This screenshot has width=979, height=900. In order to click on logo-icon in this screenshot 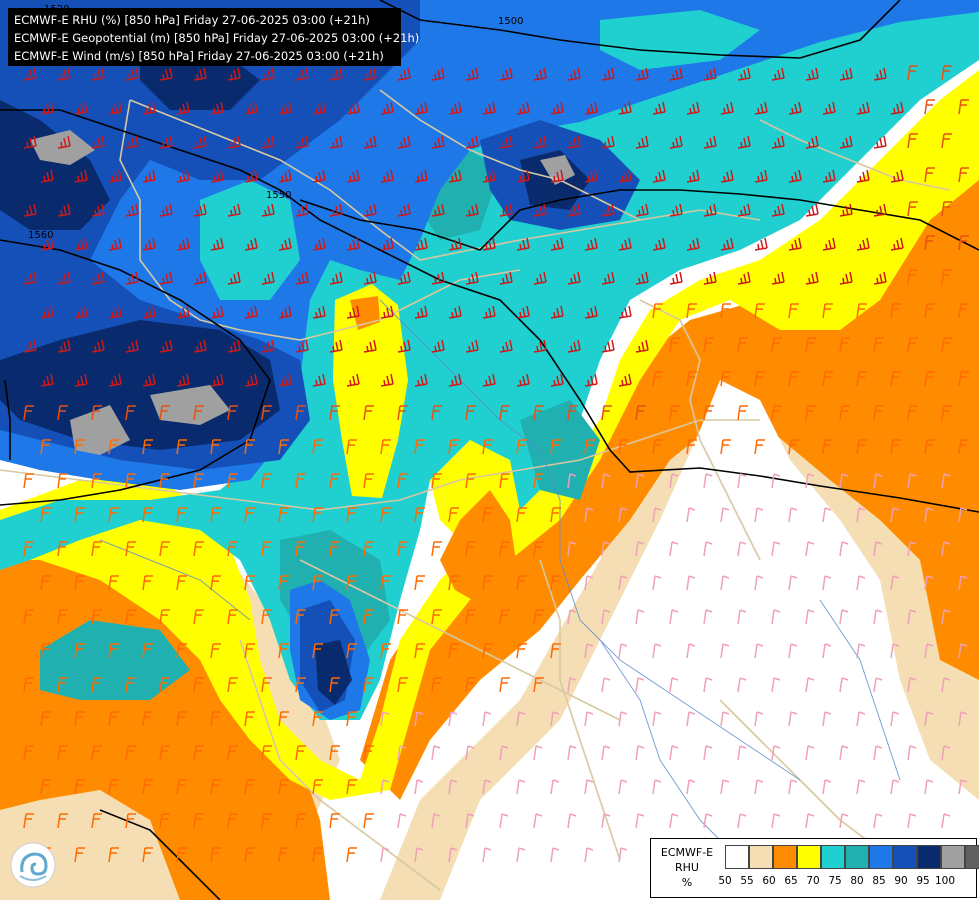, I will do `click(33, 865)`.